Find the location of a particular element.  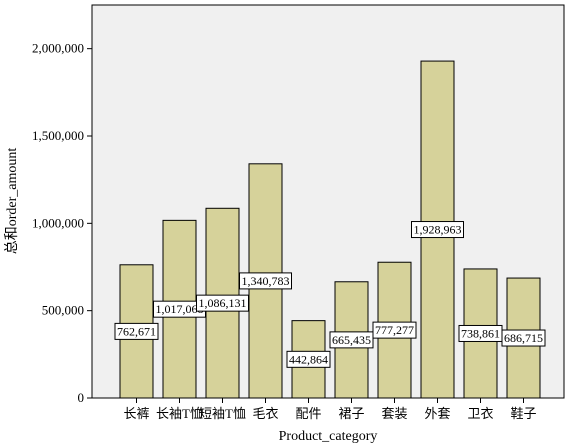

x-tick-label: 短袖T恤 is located at coordinates (222, 413).